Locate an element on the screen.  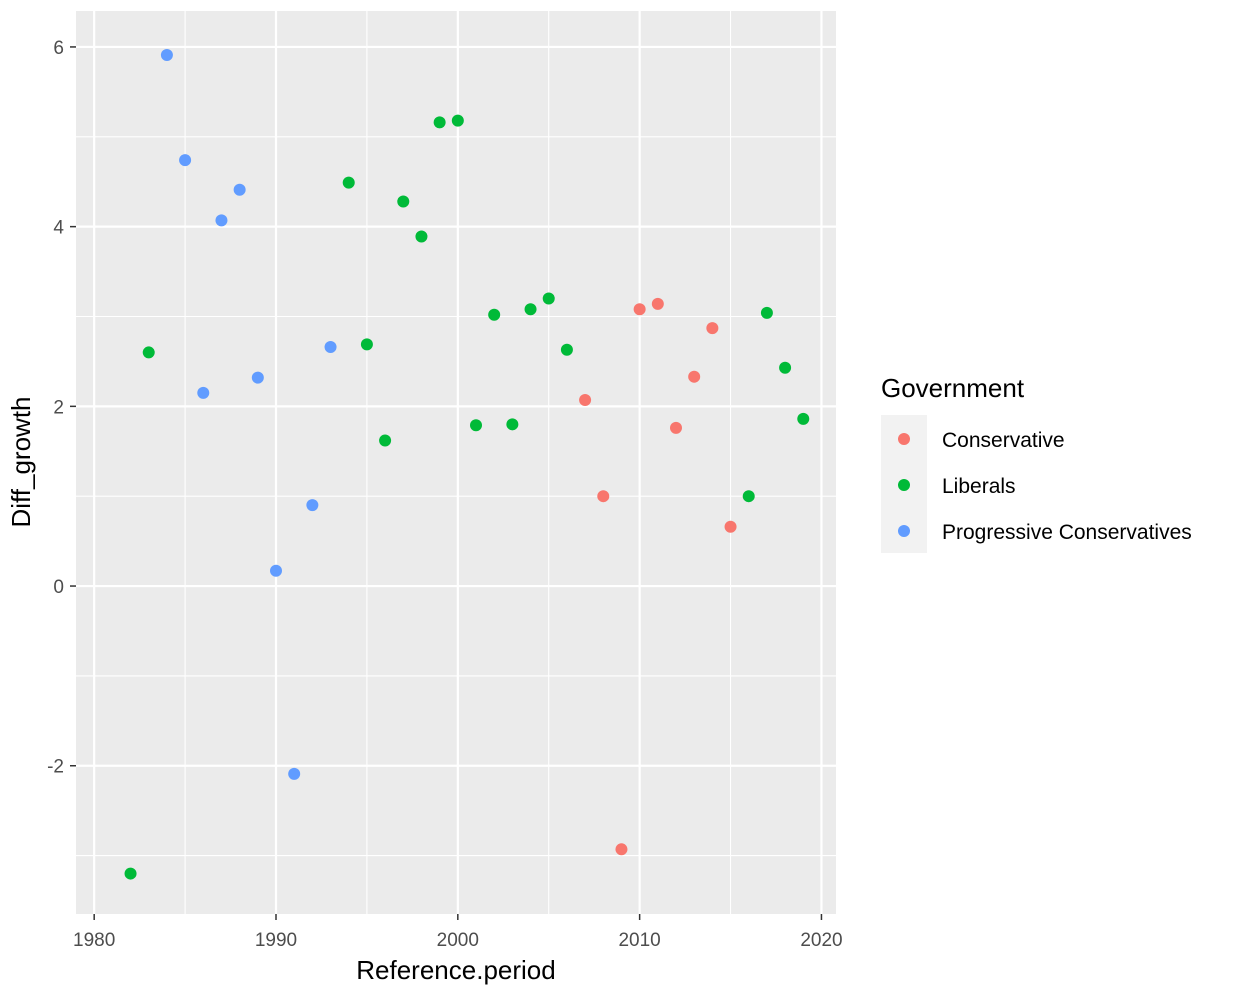
legend-label-liberals: Liberals is located at coordinates (979, 486).